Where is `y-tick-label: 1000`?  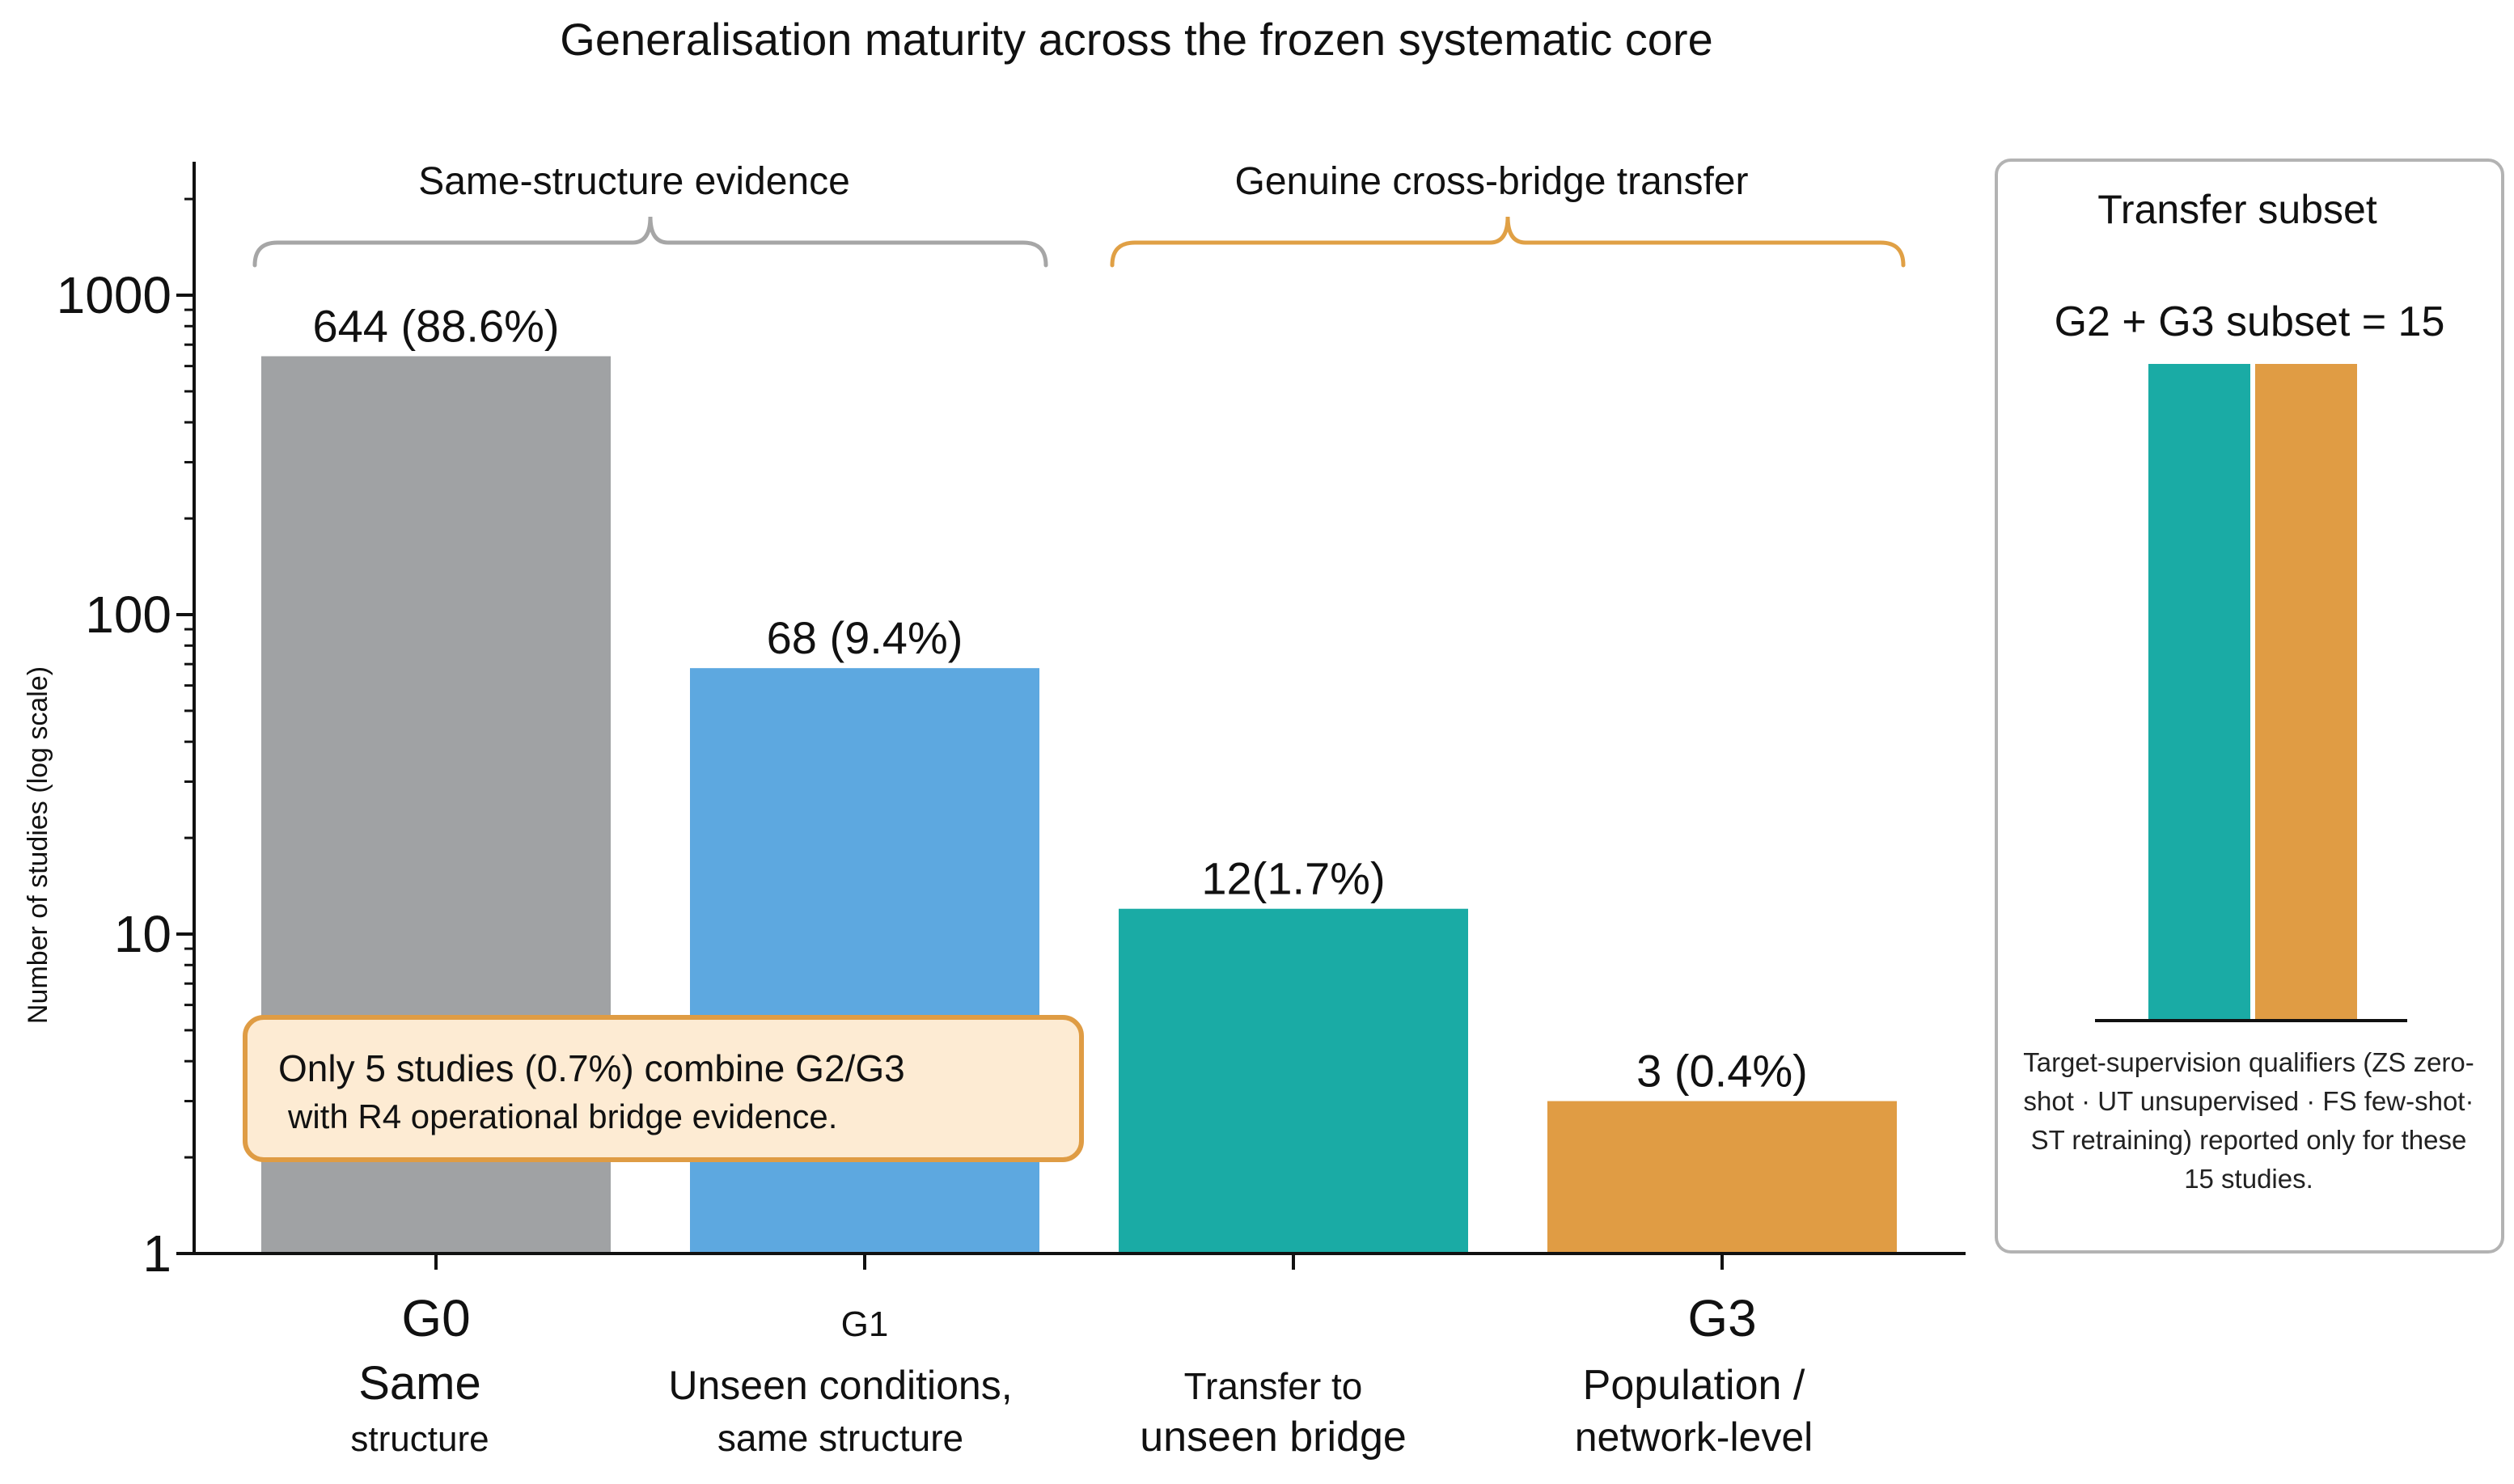
y-tick-label: 1000 is located at coordinates (114, 295).